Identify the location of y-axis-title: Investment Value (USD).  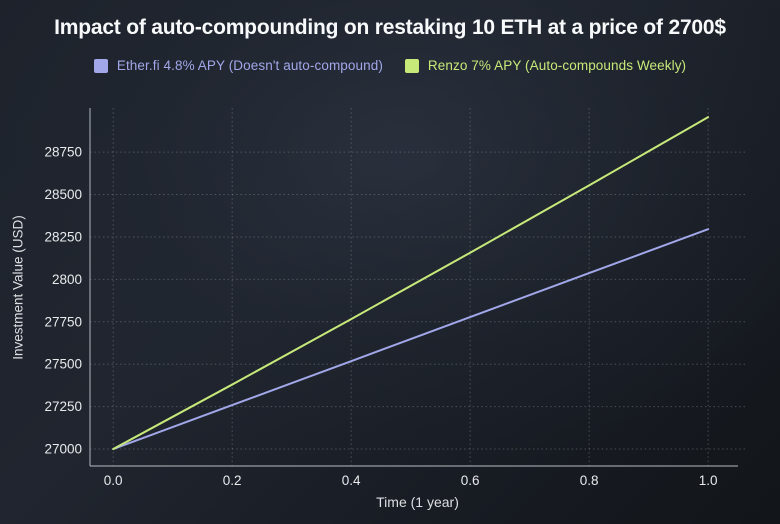
(18, 287).